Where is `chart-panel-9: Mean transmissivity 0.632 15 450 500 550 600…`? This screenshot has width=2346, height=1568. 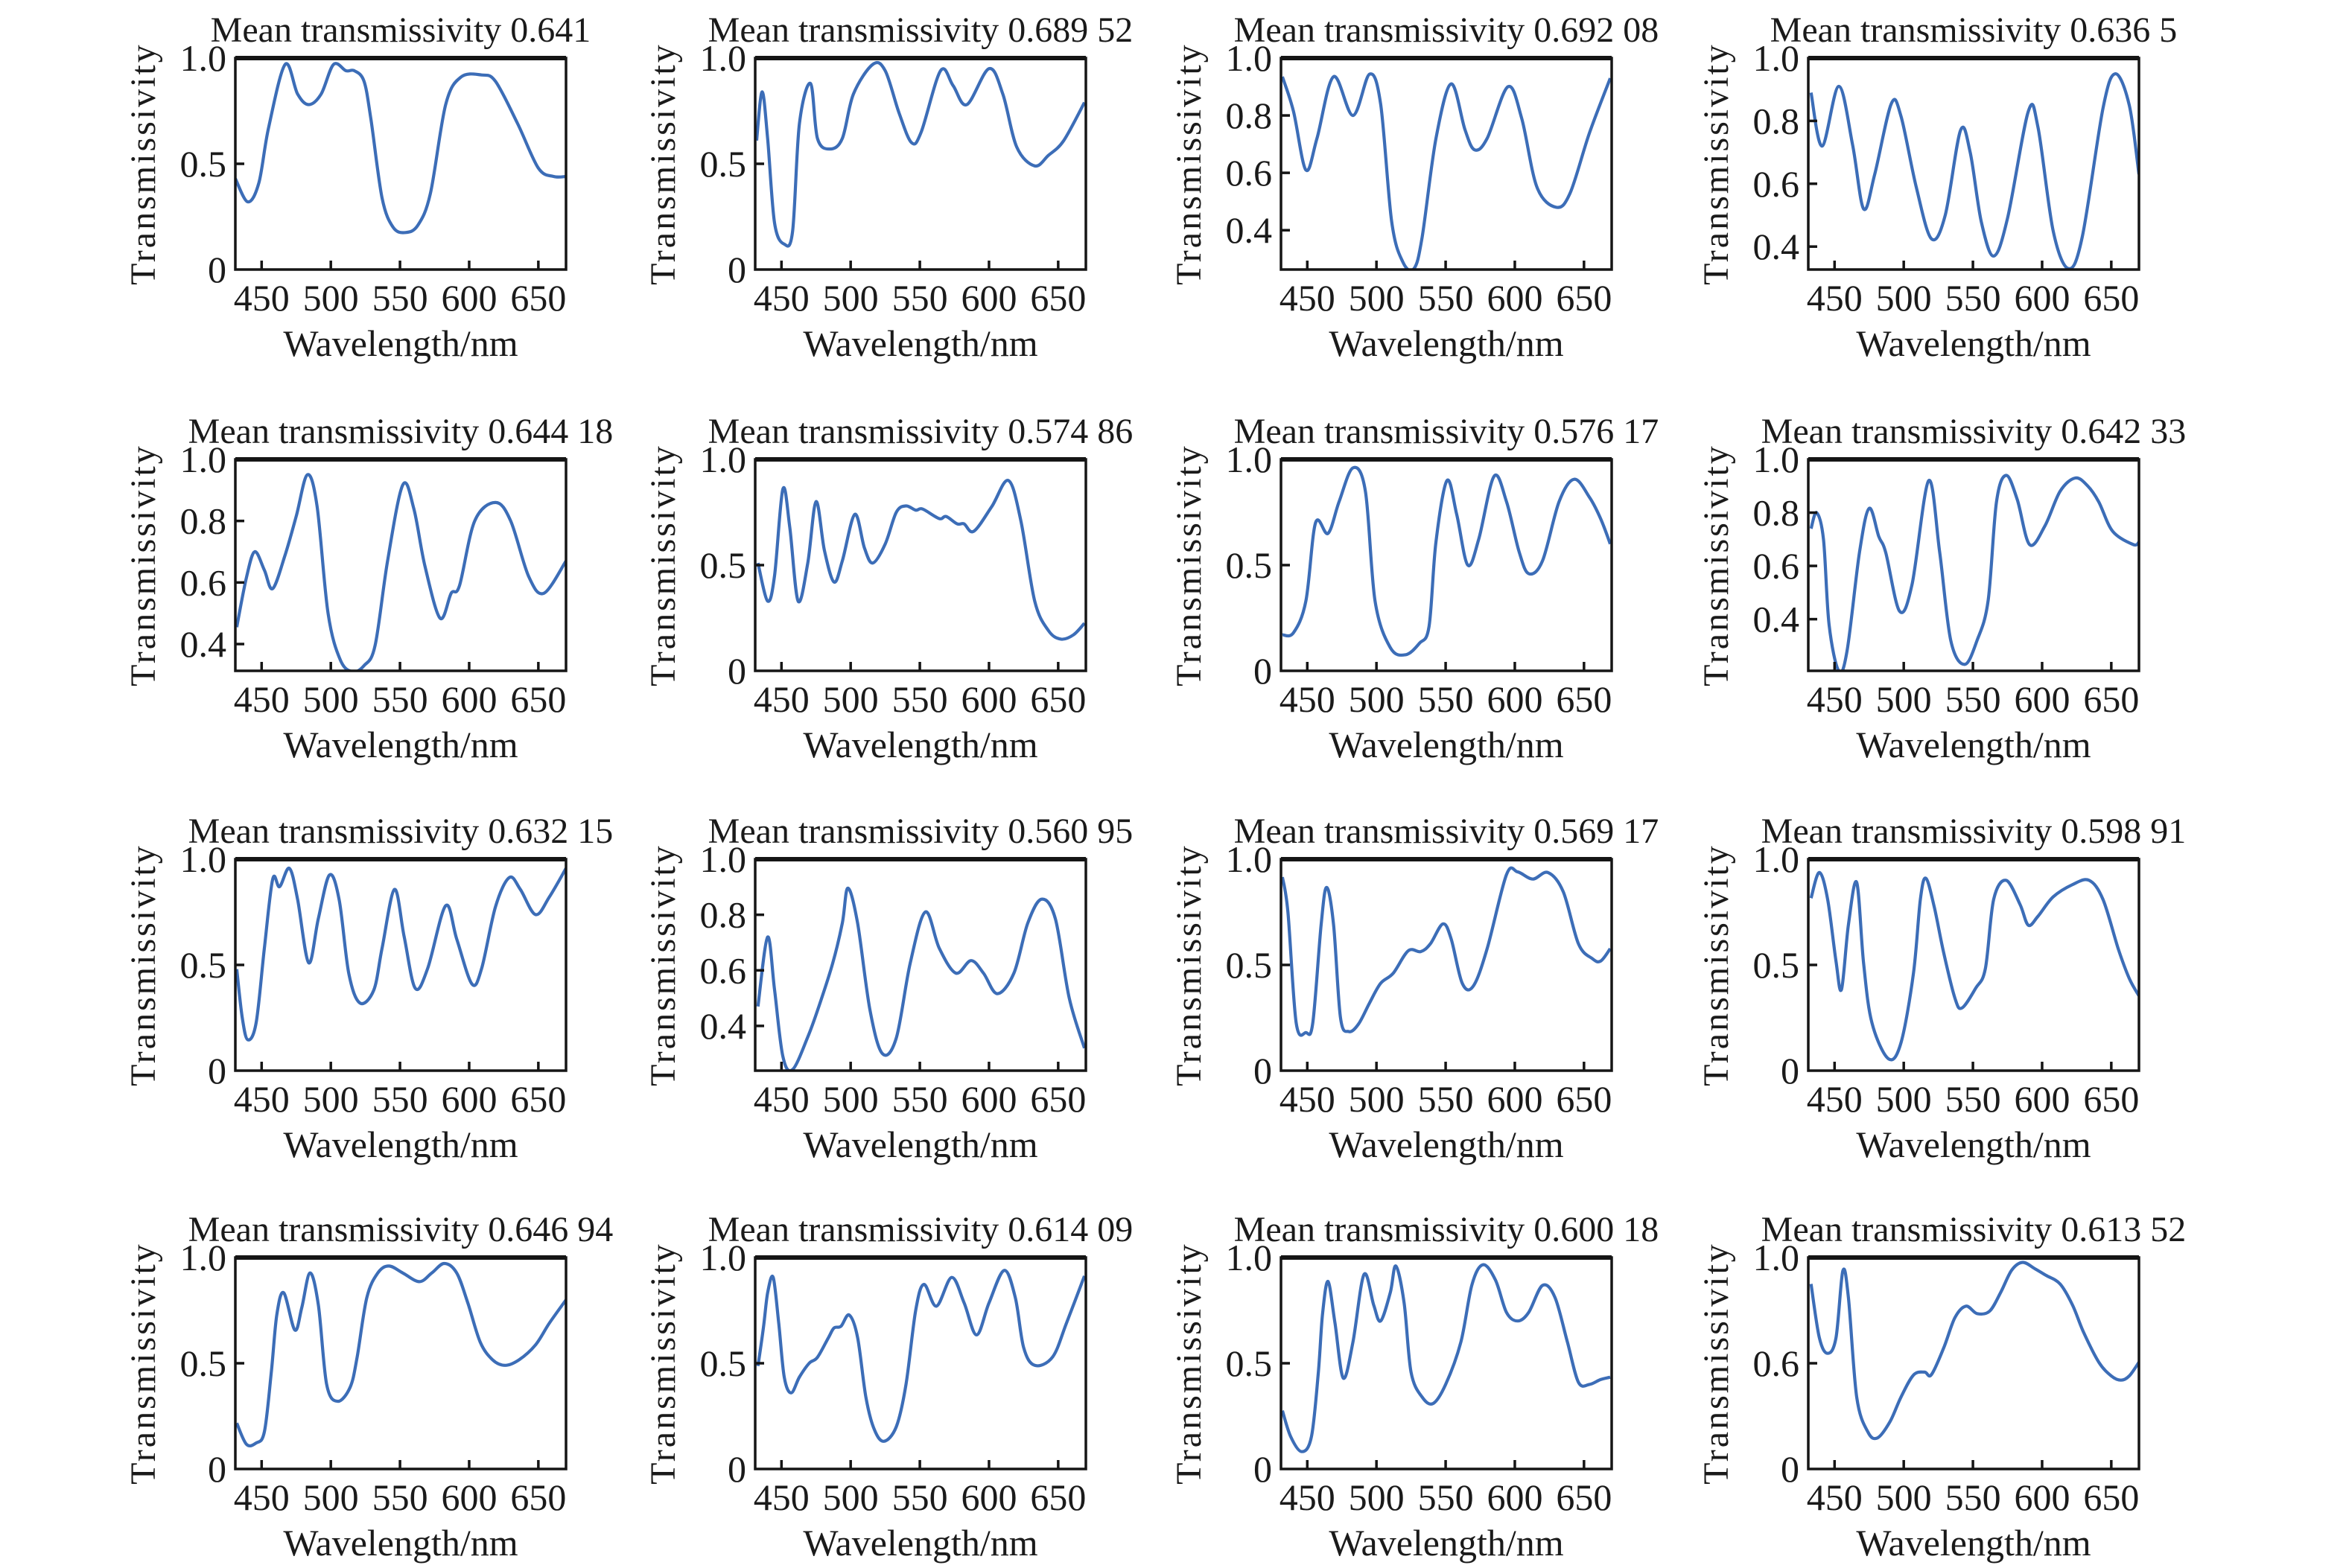
chart-panel-9: Mean transmissivity 0.632 15 450 500 550 600… is located at coordinates (368, 988).